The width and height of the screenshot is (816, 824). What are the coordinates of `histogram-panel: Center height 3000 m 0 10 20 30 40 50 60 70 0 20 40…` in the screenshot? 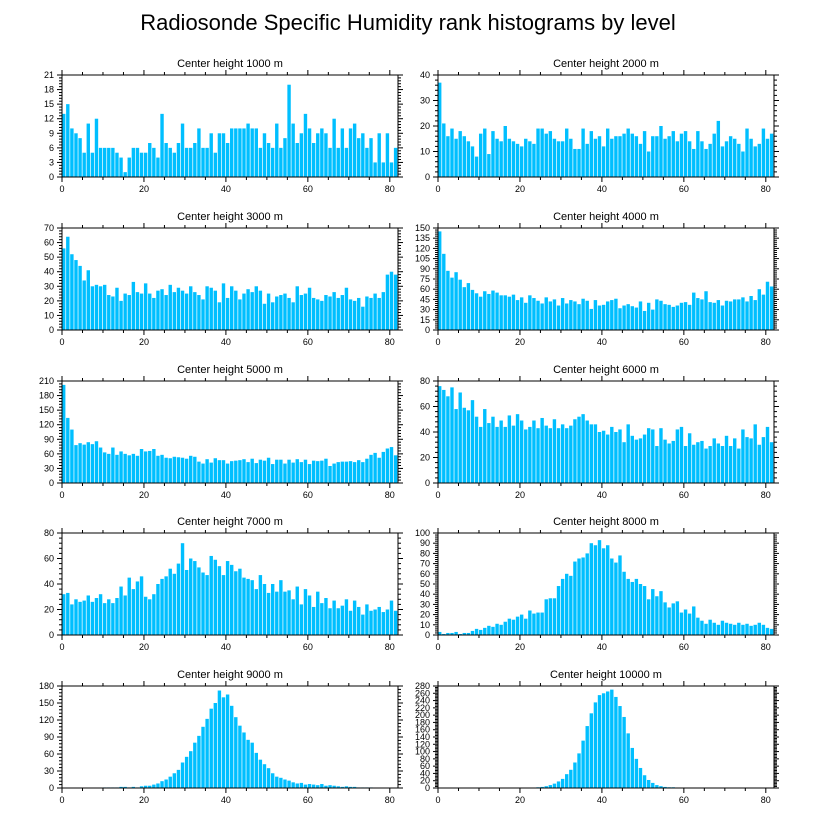 It's located at (223, 279).